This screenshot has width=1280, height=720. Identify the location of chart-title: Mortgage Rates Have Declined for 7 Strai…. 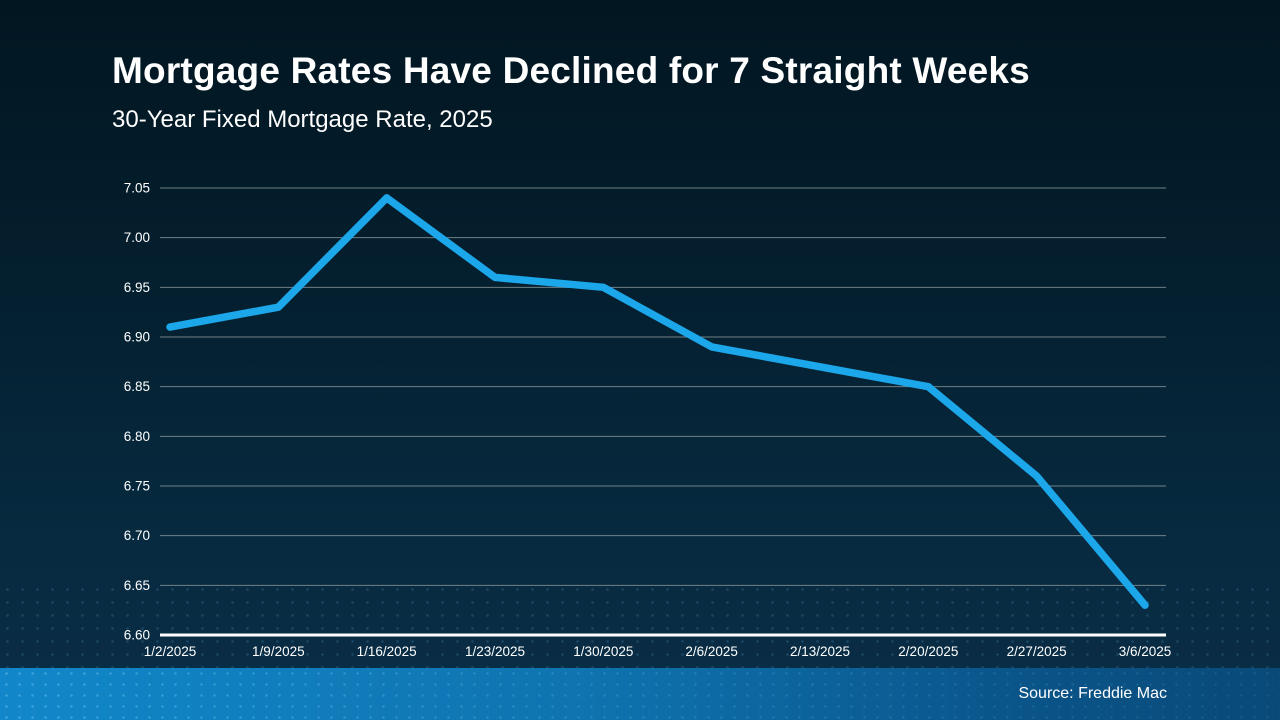
(571, 70).